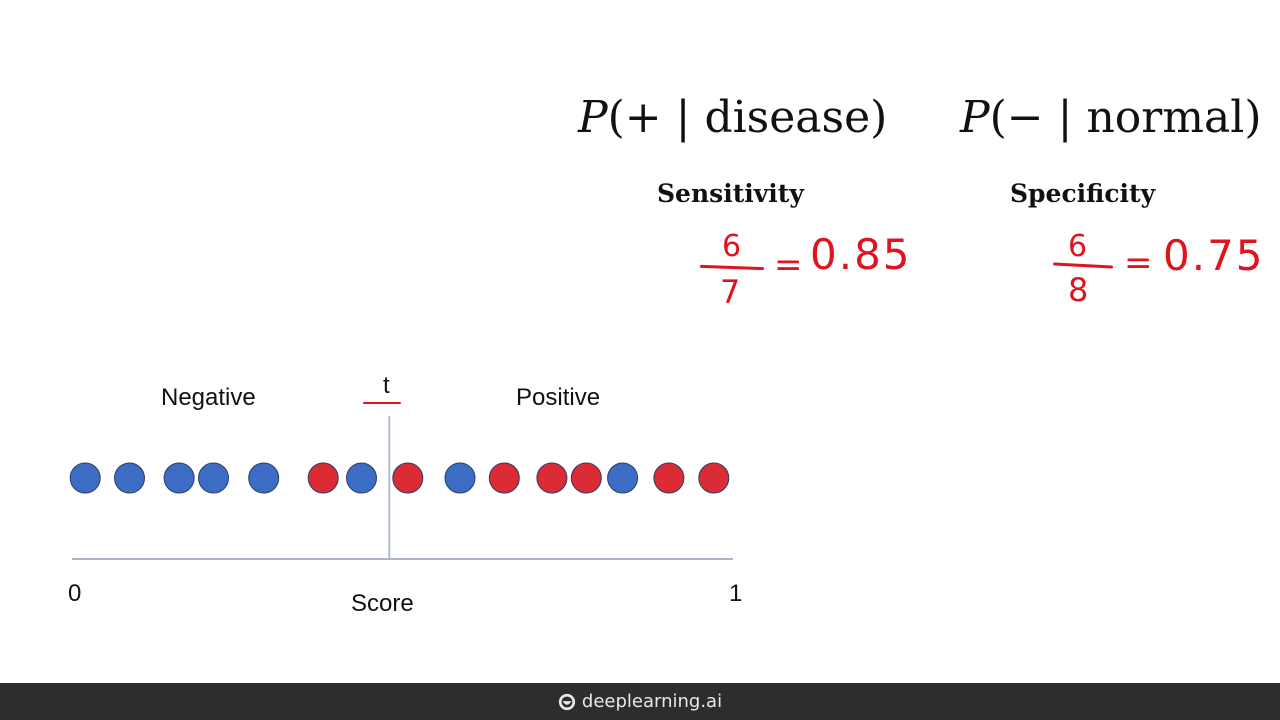 The height and width of the screenshot is (720, 1280). Describe the element at coordinates (382, 603) in the screenshot. I see `axis-title: Score` at that location.